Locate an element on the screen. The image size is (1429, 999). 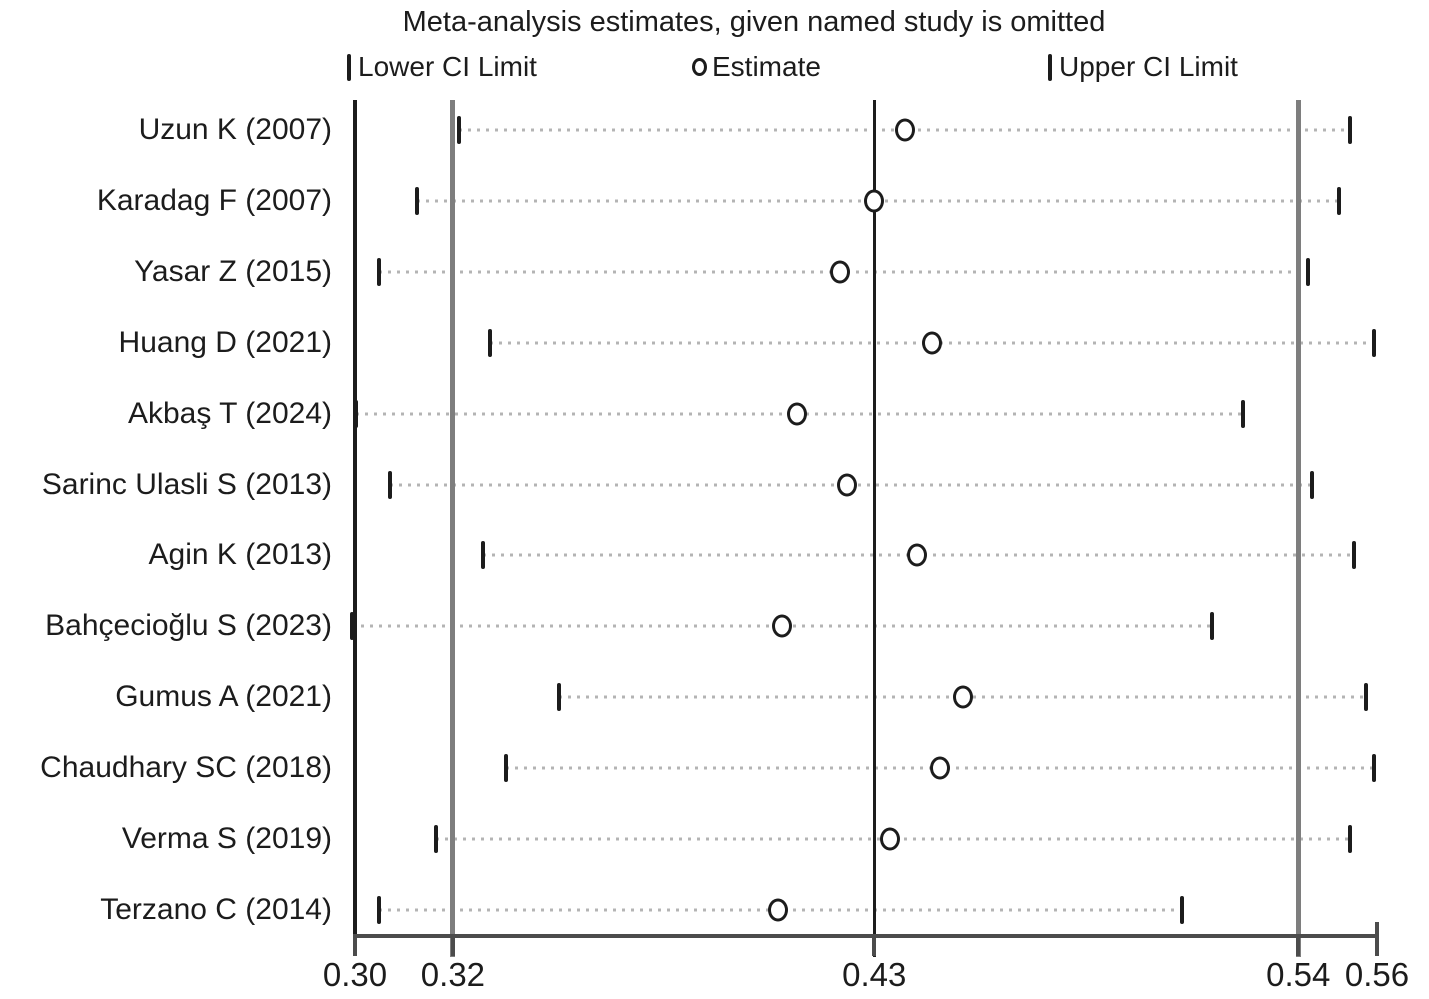
study-label: Uzun K (2007) is located at coordinates (235, 129).